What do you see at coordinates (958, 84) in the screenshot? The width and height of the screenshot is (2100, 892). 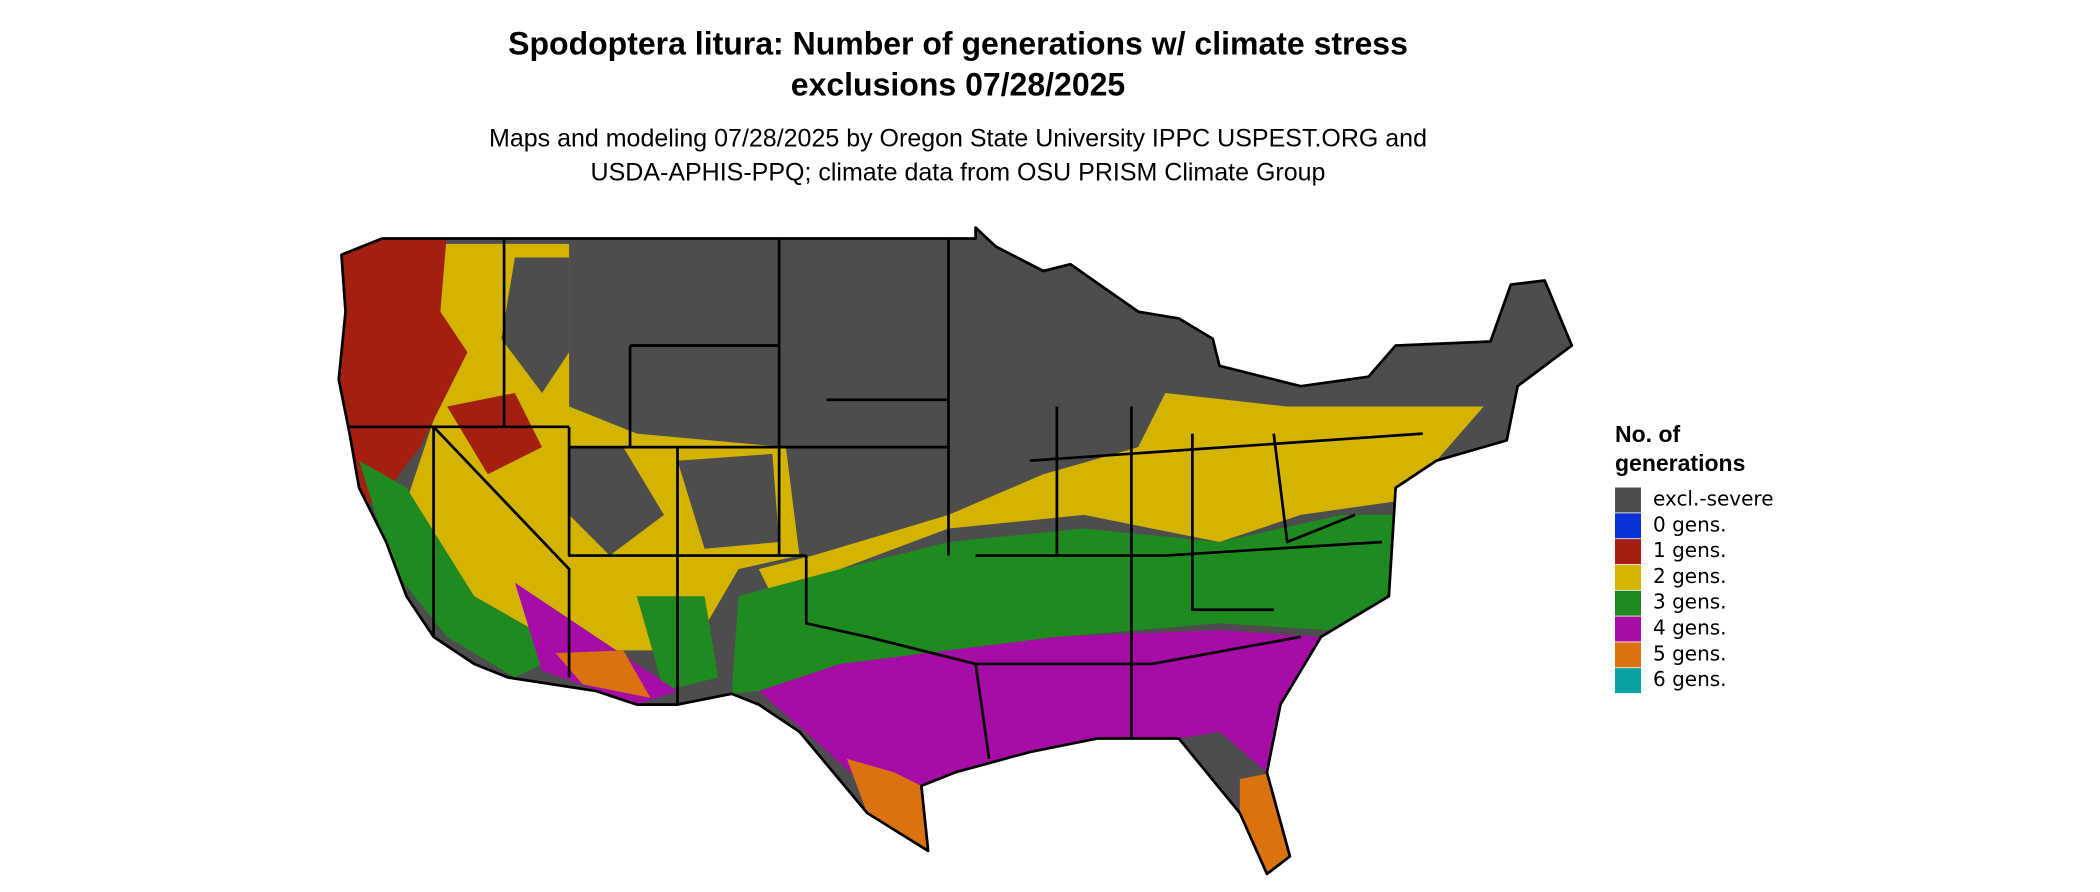 I see `title: exclusions 07/28/2025` at bounding box center [958, 84].